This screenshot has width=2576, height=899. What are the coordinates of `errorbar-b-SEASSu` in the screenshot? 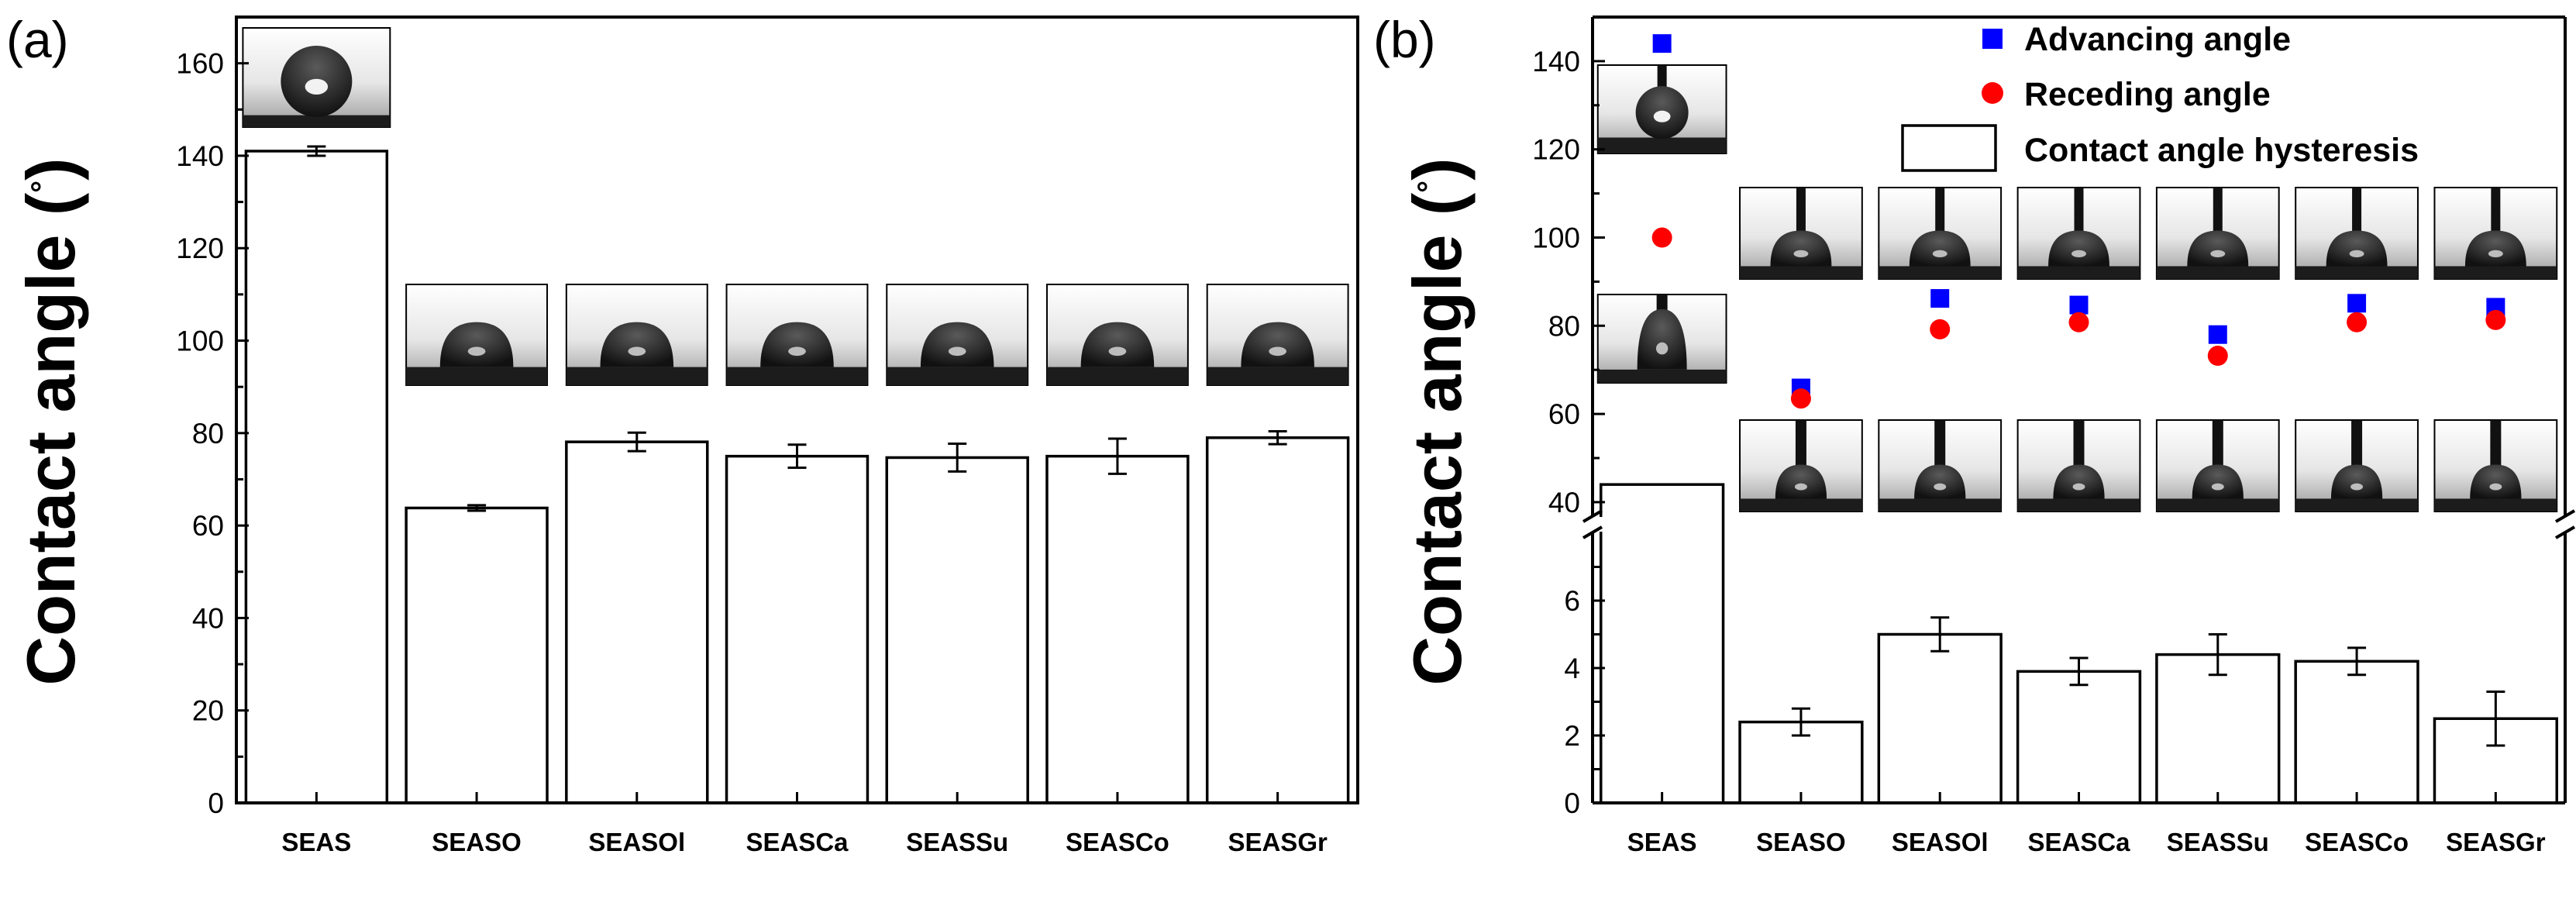 It's located at (2217, 655).